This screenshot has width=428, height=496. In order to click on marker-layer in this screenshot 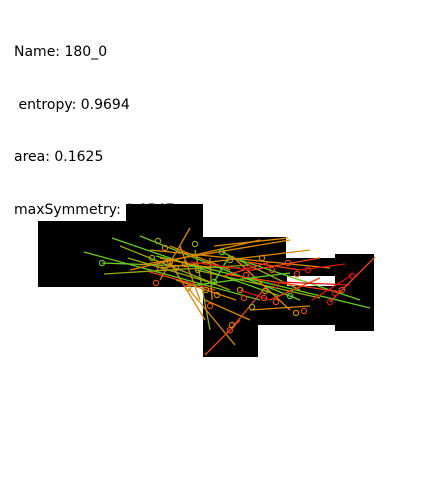, I will do `click(227, 285)`.